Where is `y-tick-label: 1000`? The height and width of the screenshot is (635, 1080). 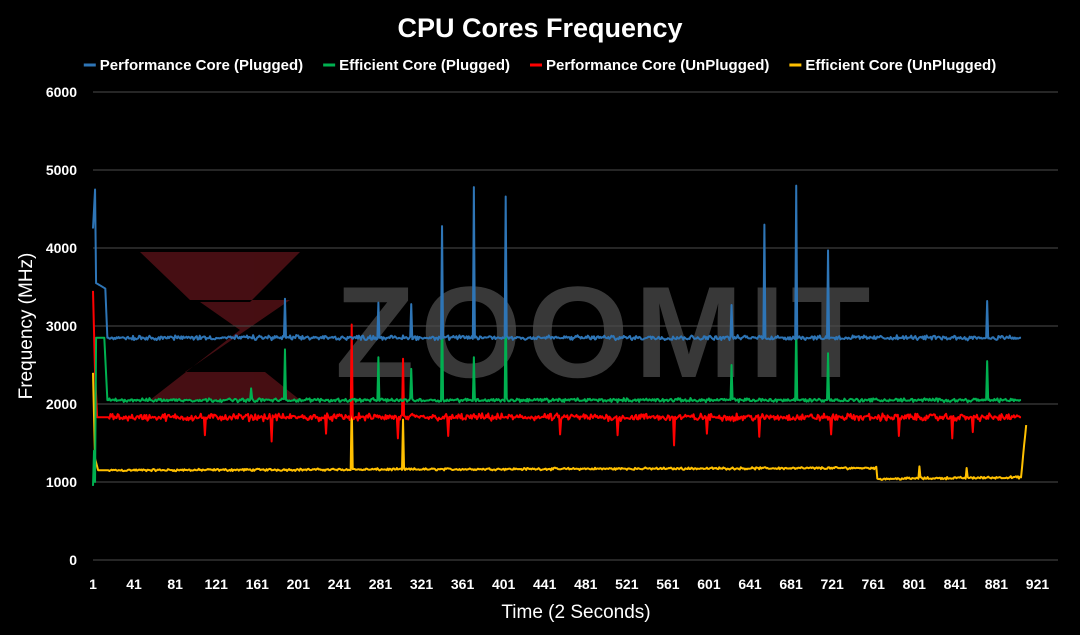 y-tick-label: 1000 is located at coordinates (61, 482).